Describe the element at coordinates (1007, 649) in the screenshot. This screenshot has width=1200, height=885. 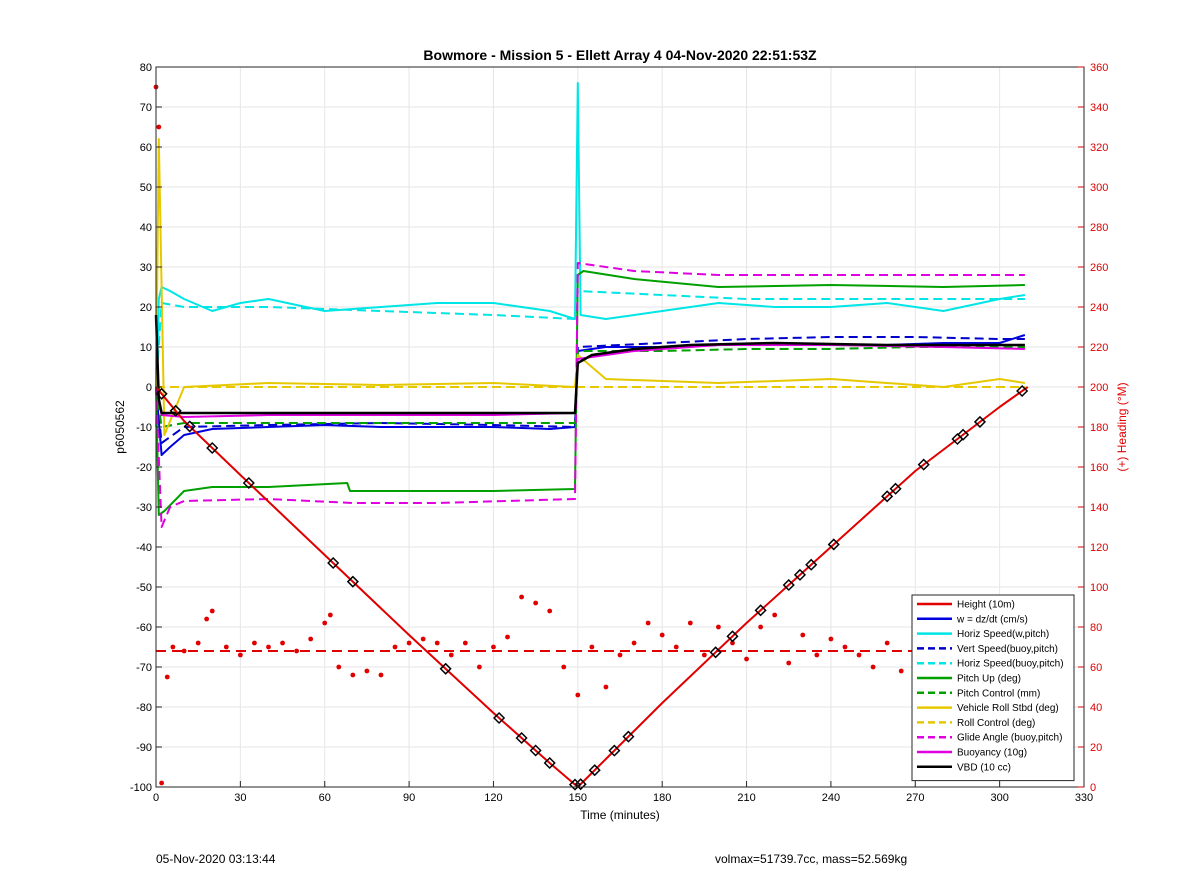
I see `legend-entry: Vert Speed(buoy,pitch)` at that location.